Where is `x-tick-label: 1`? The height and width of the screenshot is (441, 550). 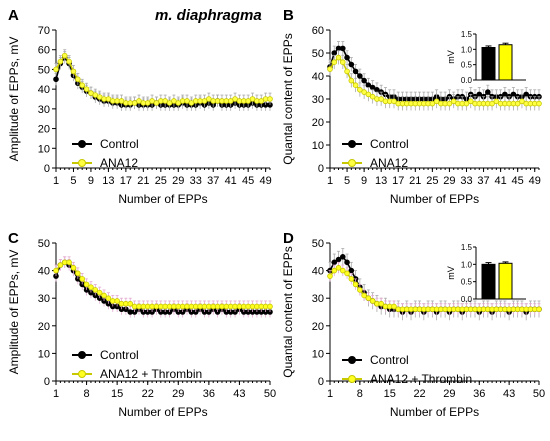
x-tick-label: 1 is located at coordinates (56, 394).